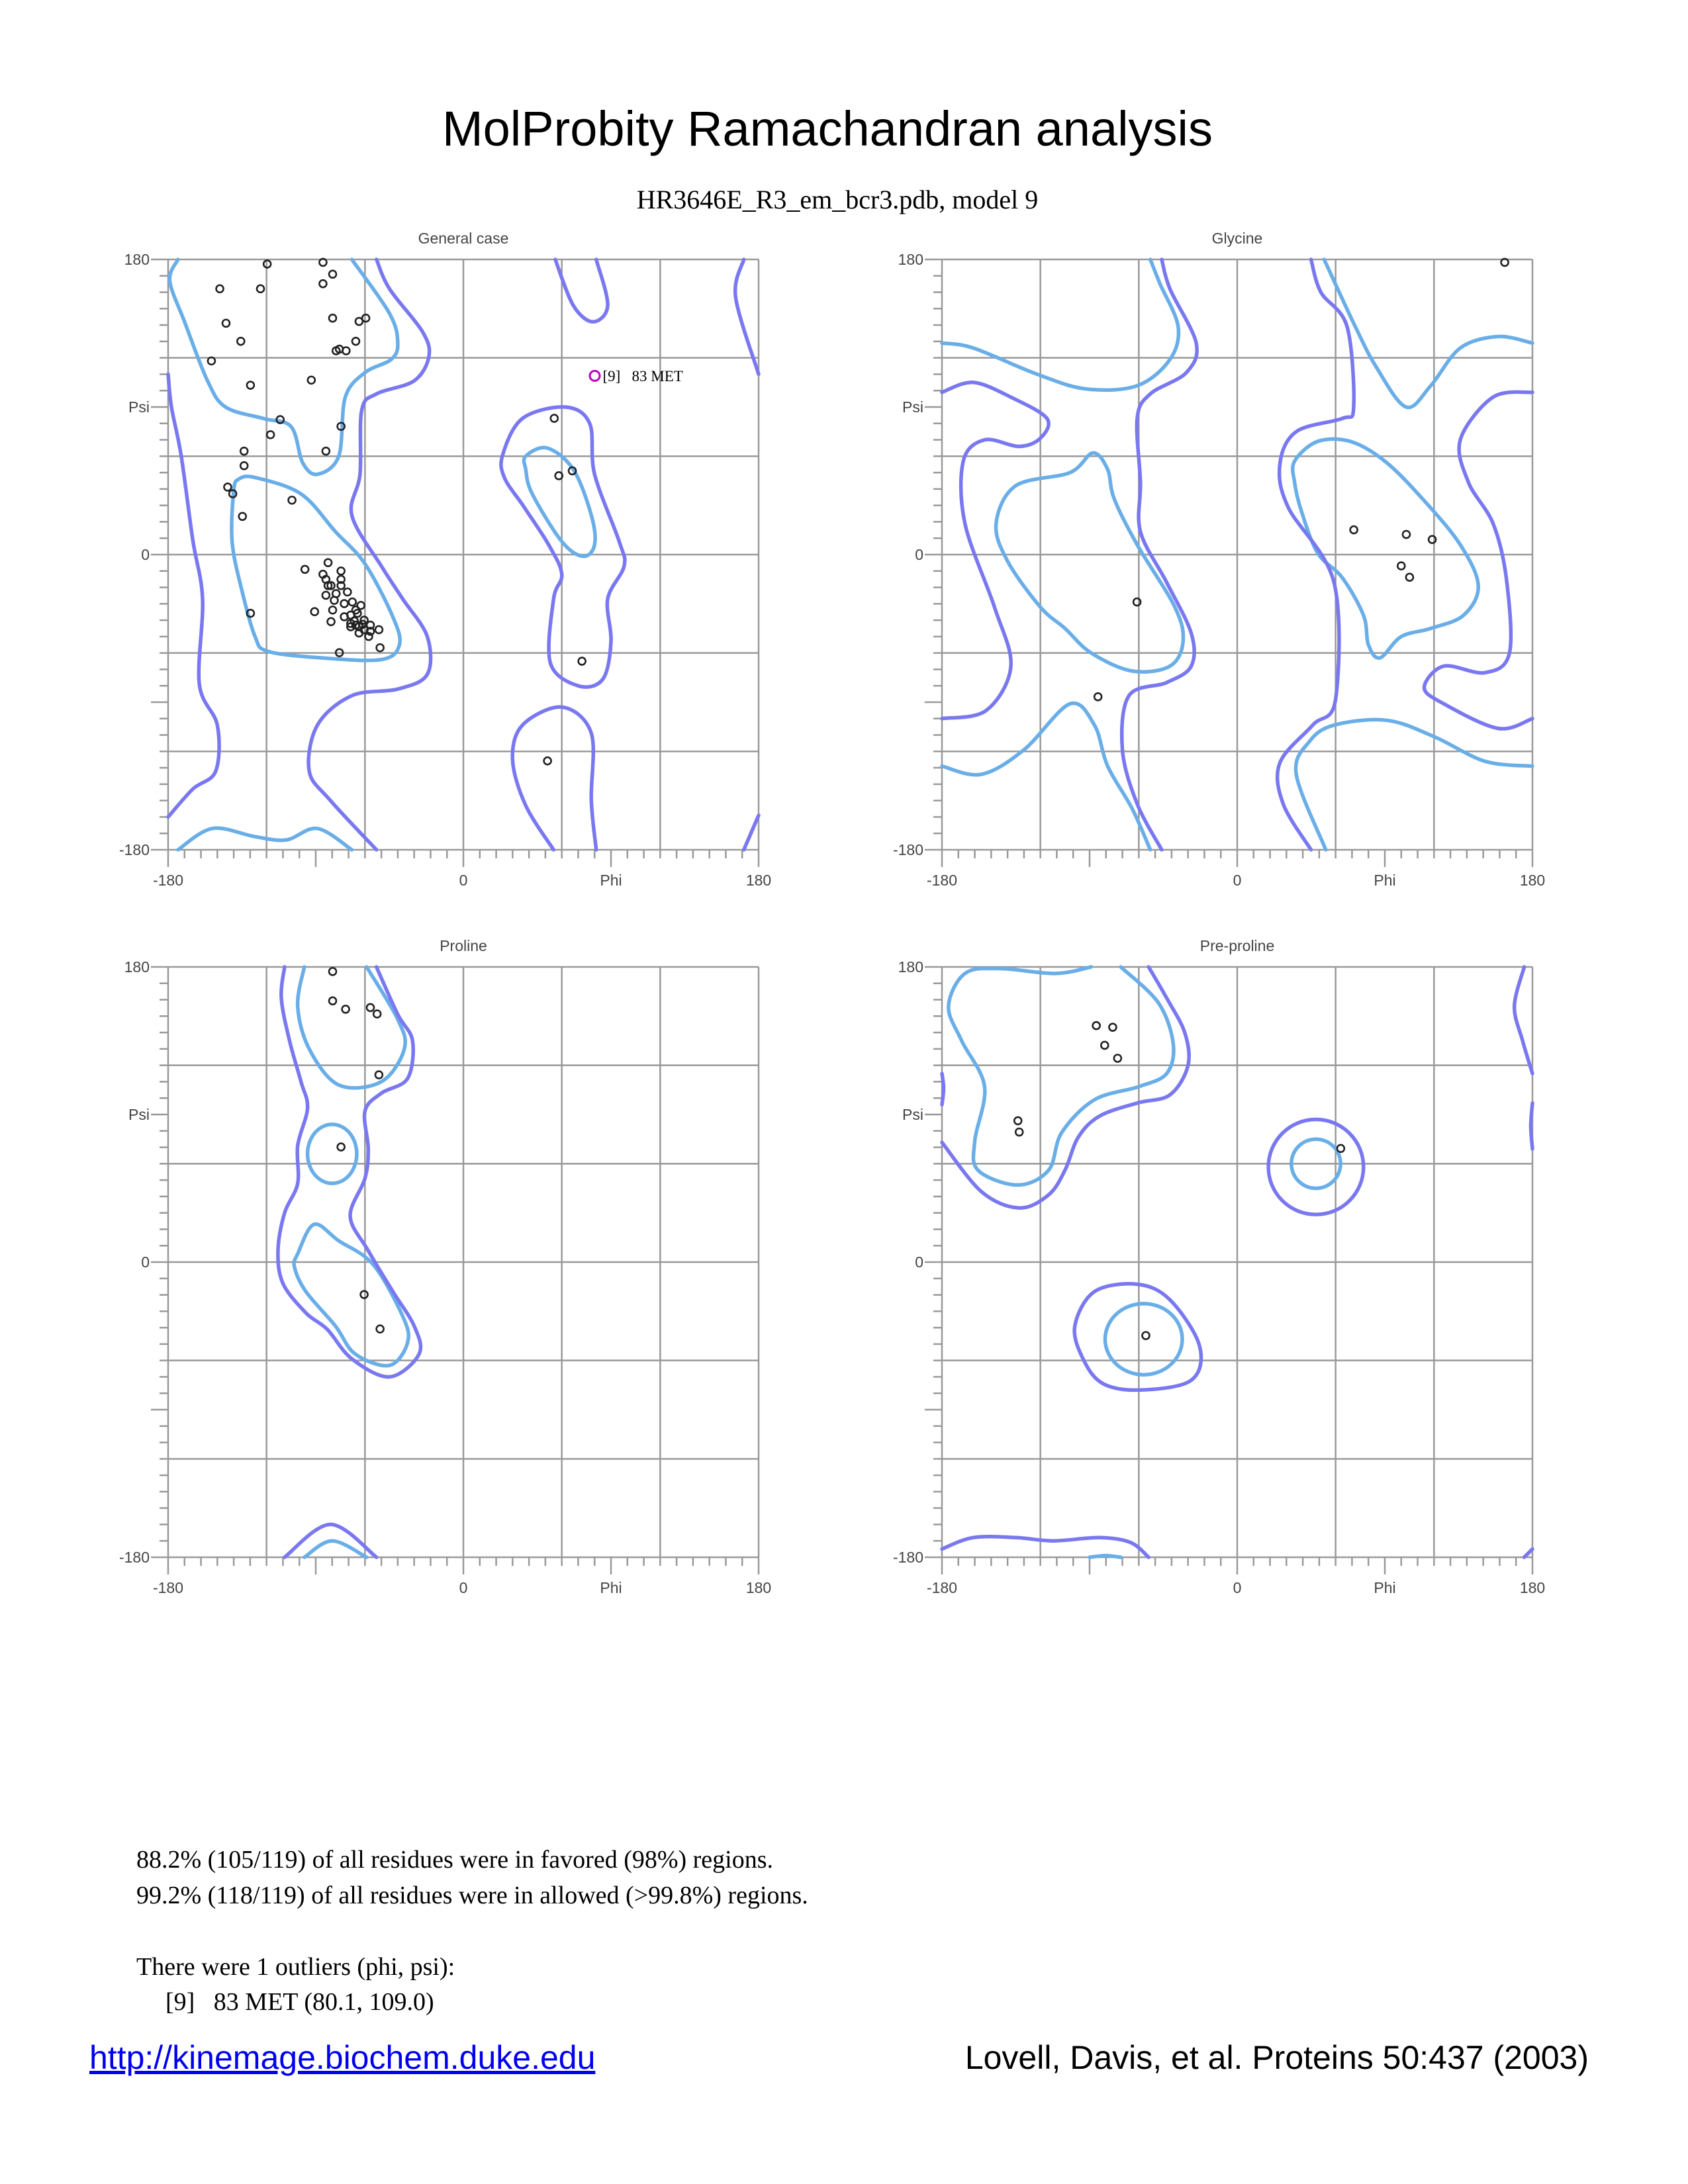 The height and width of the screenshot is (2184, 1688). I want to click on plot-title: Pre-proline, so click(1237, 946).